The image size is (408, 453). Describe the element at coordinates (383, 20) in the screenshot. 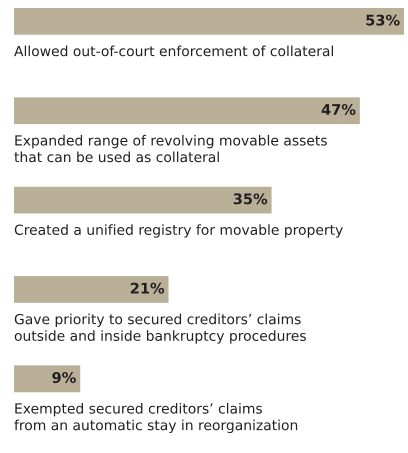

I see `data-label: 53%` at that location.